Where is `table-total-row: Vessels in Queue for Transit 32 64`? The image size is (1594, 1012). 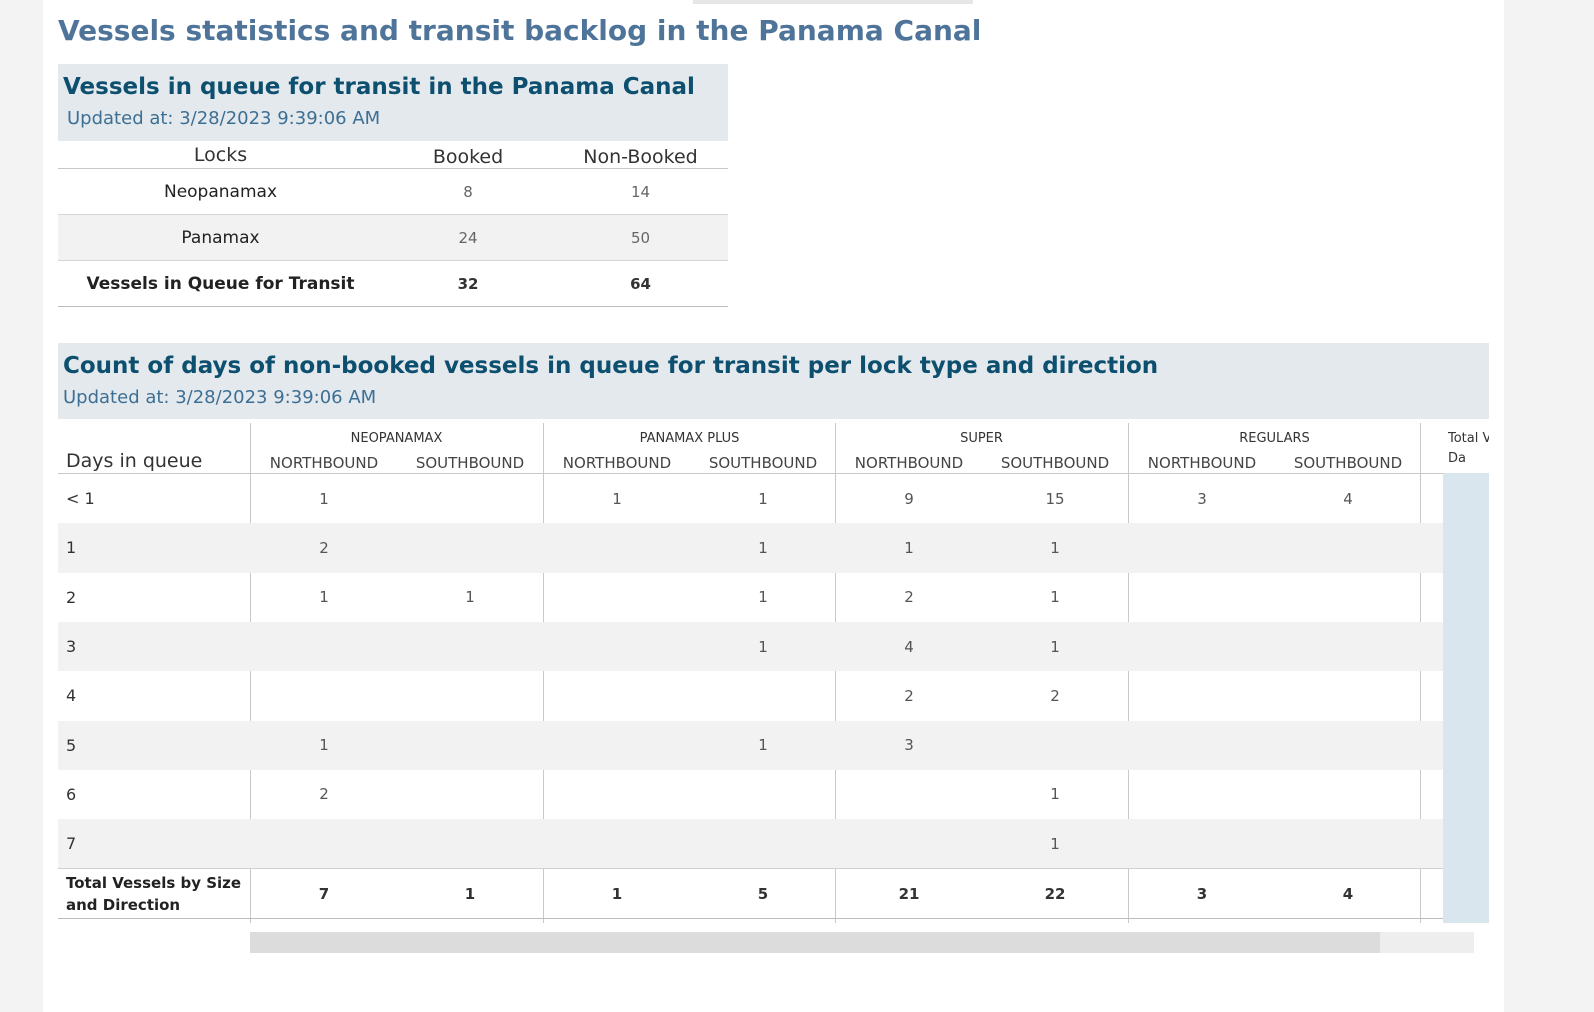
table-total-row: Vessels in Queue for Transit 32 64 is located at coordinates (393, 284).